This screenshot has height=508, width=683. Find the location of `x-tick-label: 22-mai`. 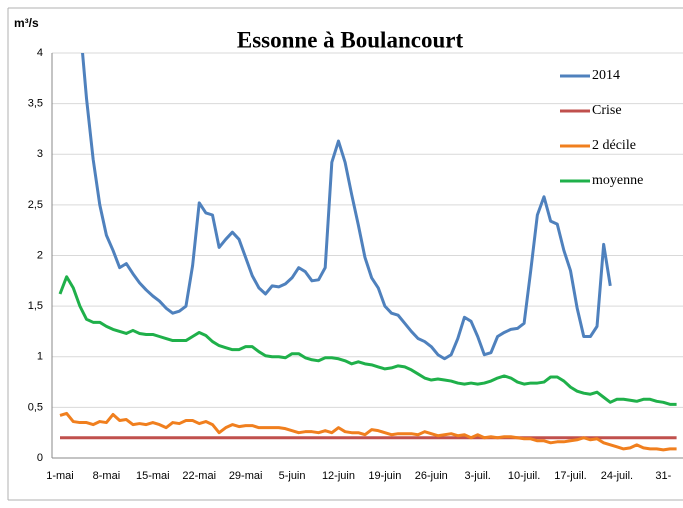

x-tick-label: 22-mai is located at coordinates (199, 476).